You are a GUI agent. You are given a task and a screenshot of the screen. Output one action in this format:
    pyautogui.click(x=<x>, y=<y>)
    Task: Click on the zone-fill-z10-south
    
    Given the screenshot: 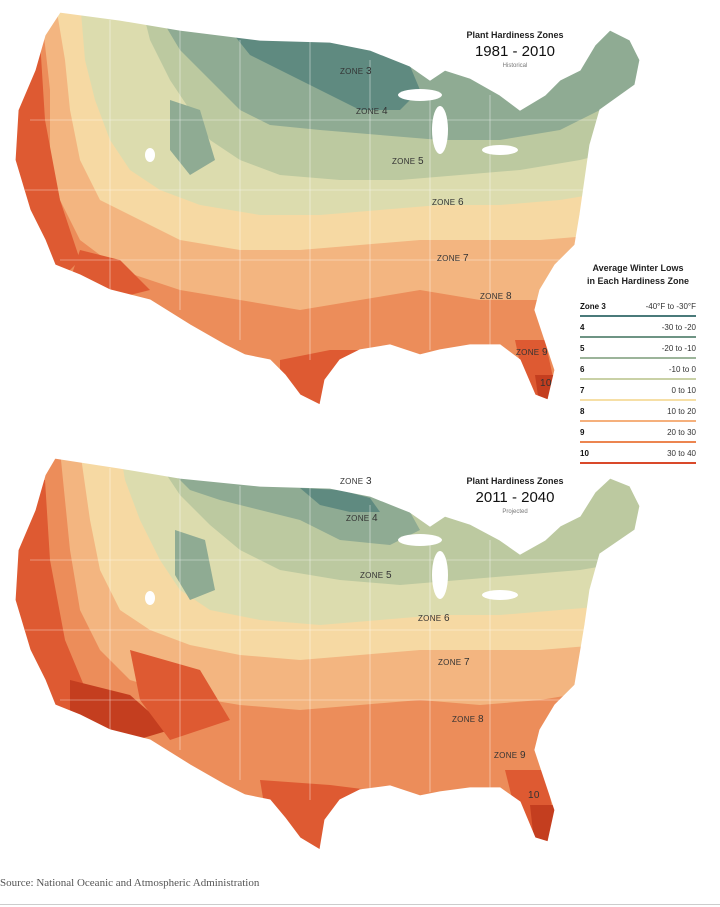 What is the action you would take?
    pyautogui.click(x=330, y=377)
    